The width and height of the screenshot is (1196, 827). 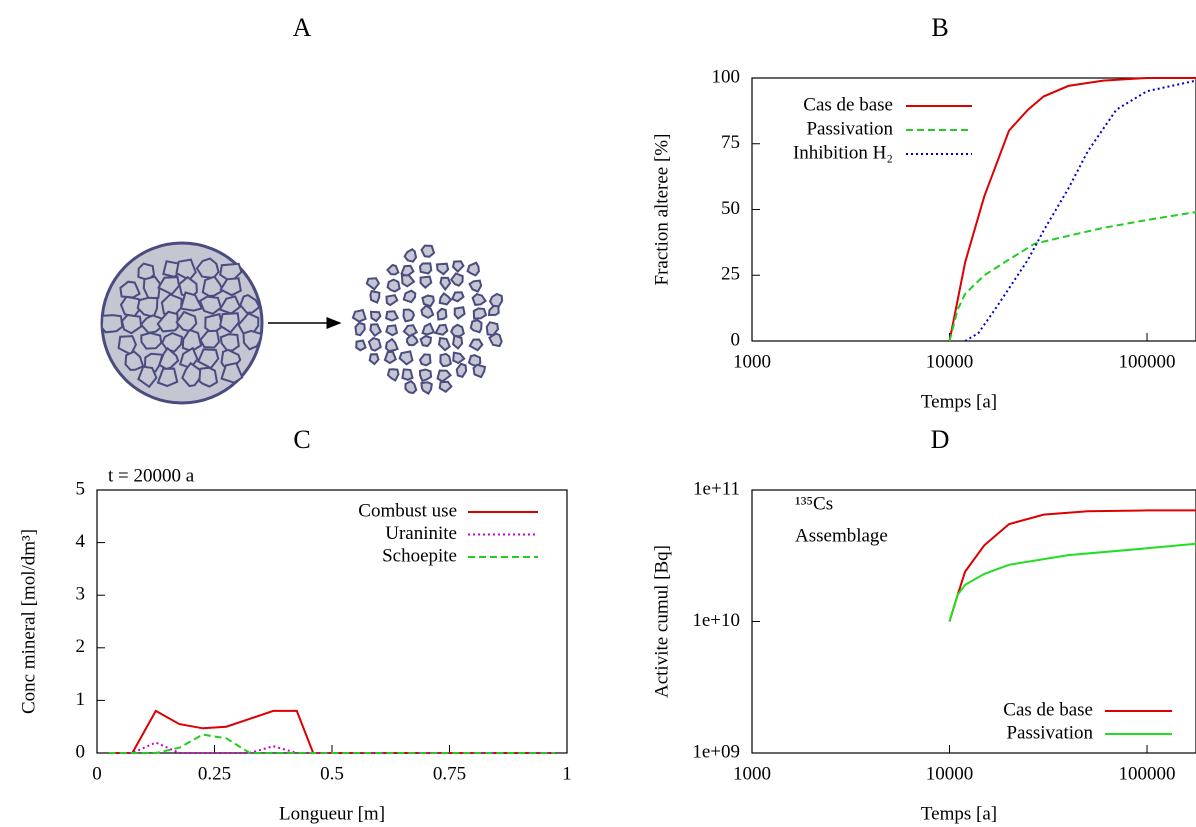 I want to click on y-tick-label: 1e+09, so click(x=716, y=751).